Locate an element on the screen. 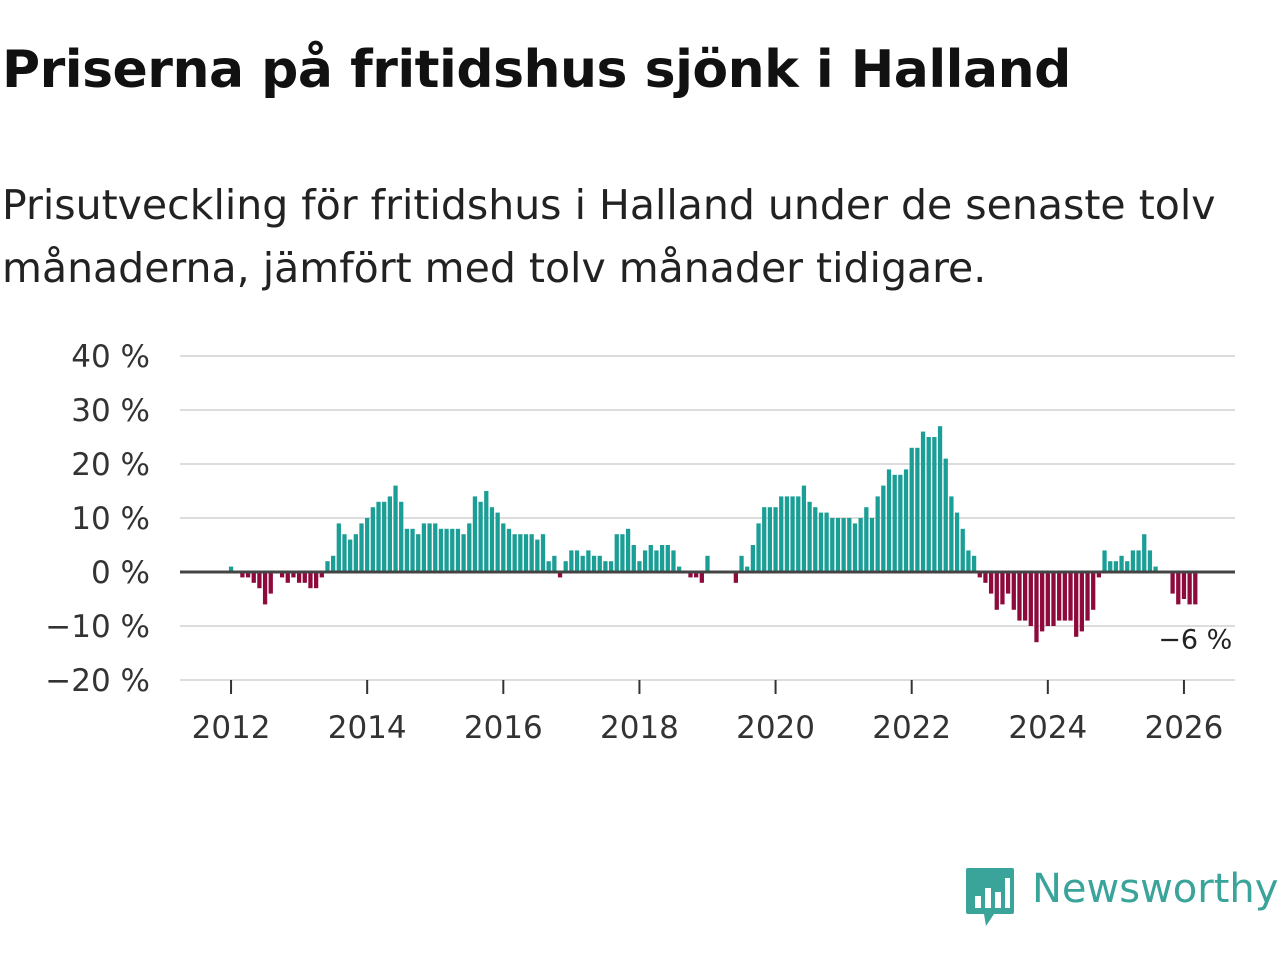 The image size is (1280, 960). x-tick-label: 2022 is located at coordinates (911, 728).